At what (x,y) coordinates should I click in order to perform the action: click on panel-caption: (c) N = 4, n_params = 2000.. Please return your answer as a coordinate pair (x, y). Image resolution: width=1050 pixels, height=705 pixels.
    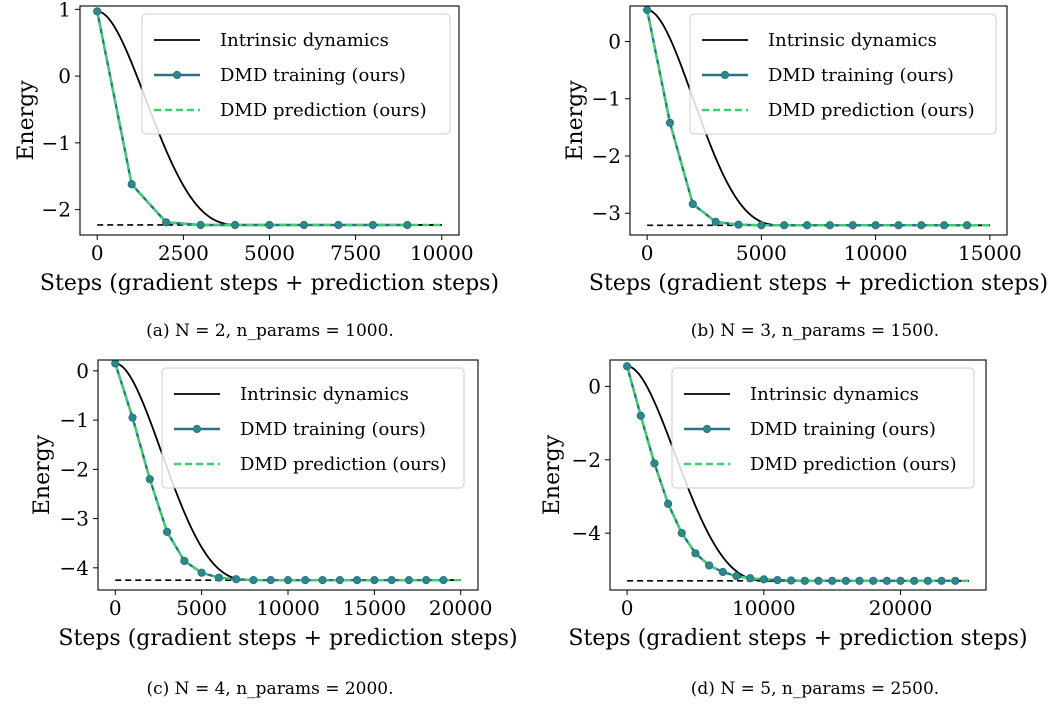
    Looking at the image, I should click on (269, 689).